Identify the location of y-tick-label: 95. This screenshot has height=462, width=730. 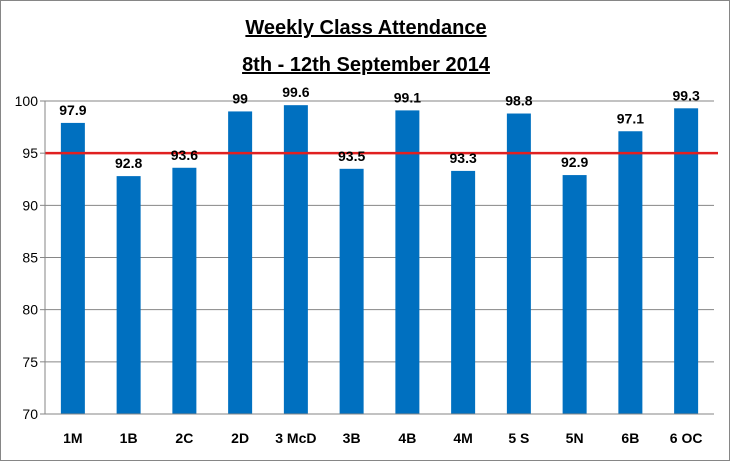
(30, 153).